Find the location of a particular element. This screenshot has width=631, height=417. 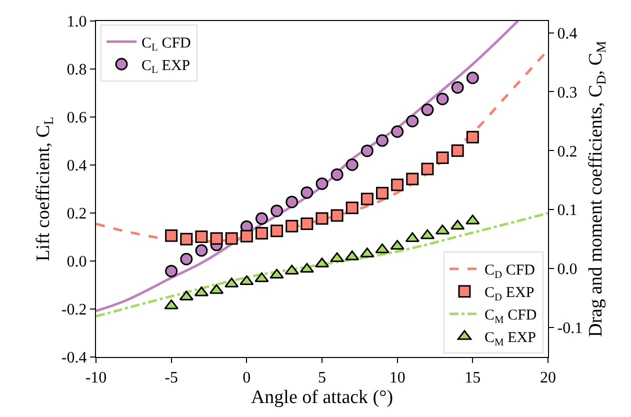

y2-tick-label: -0.1 is located at coordinates (570, 329).